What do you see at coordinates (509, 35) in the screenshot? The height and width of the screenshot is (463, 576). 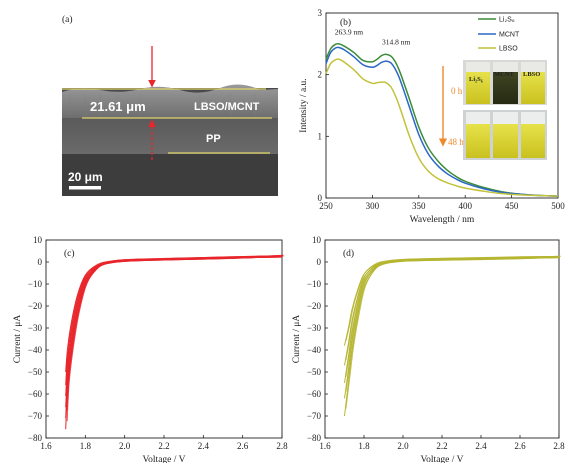 I see `legend-label-mcnt: MCNT` at bounding box center [509, 35].